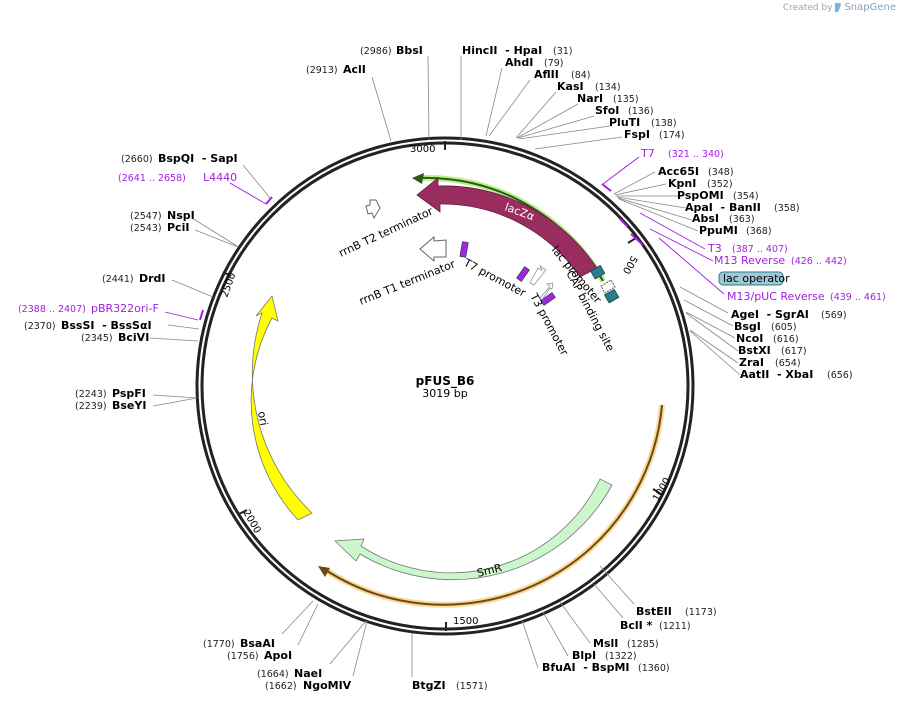 The width and height of the screenshot is (902, 702). I want to click on enzyme-bsgi: BsgI, so click(747, 326).